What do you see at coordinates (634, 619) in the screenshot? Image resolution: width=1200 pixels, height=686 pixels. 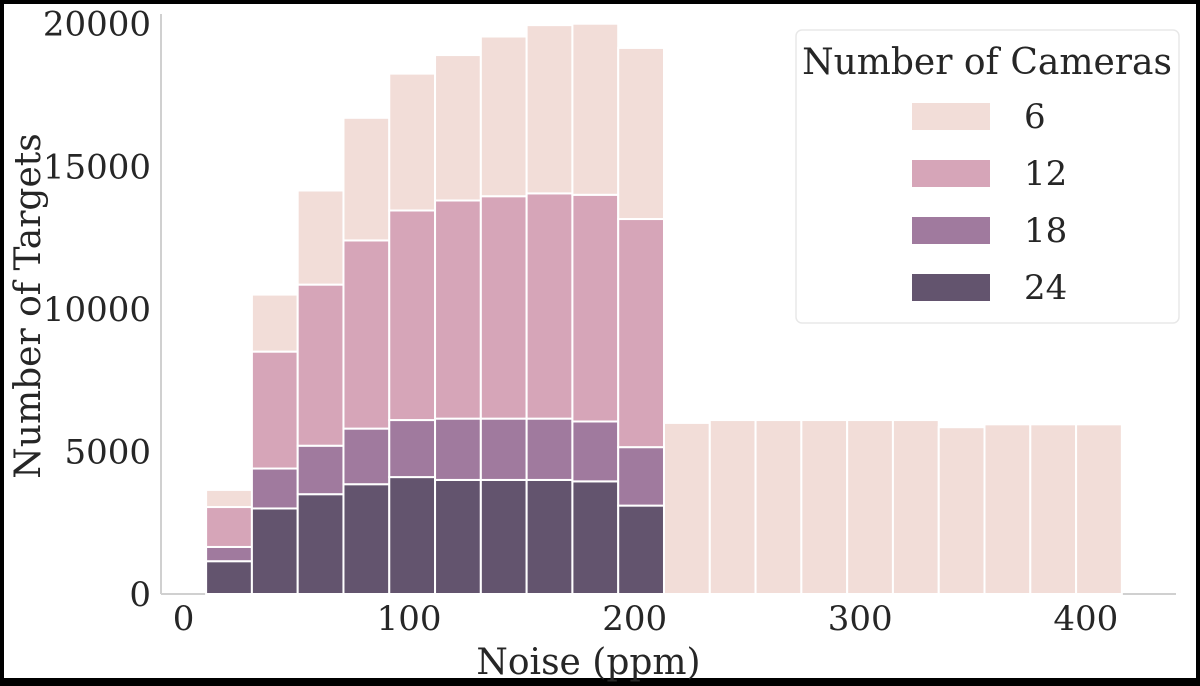 I see `x-tick-label: 200` at bounding box center [634, 619].